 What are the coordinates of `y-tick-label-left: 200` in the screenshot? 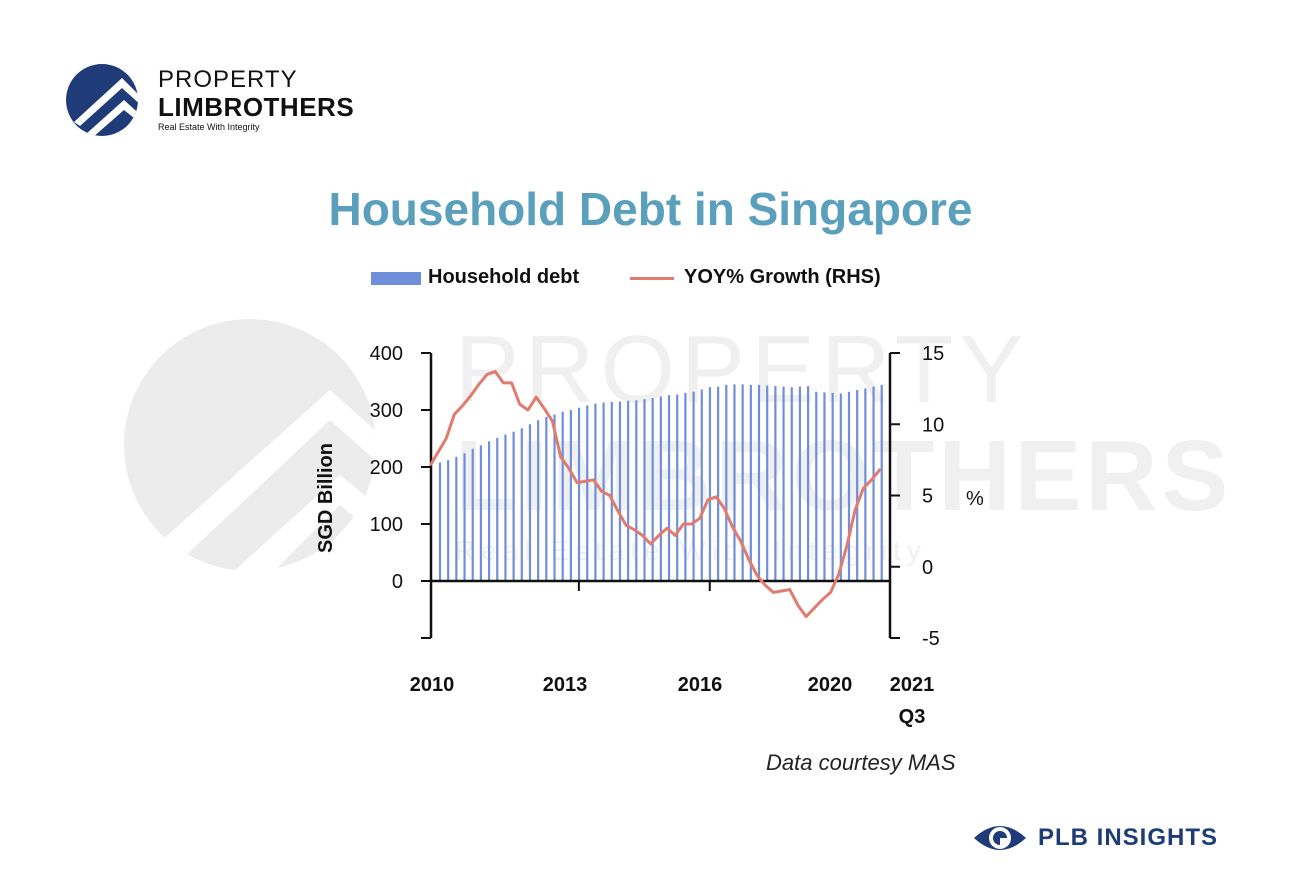 It's located at (386, 468).